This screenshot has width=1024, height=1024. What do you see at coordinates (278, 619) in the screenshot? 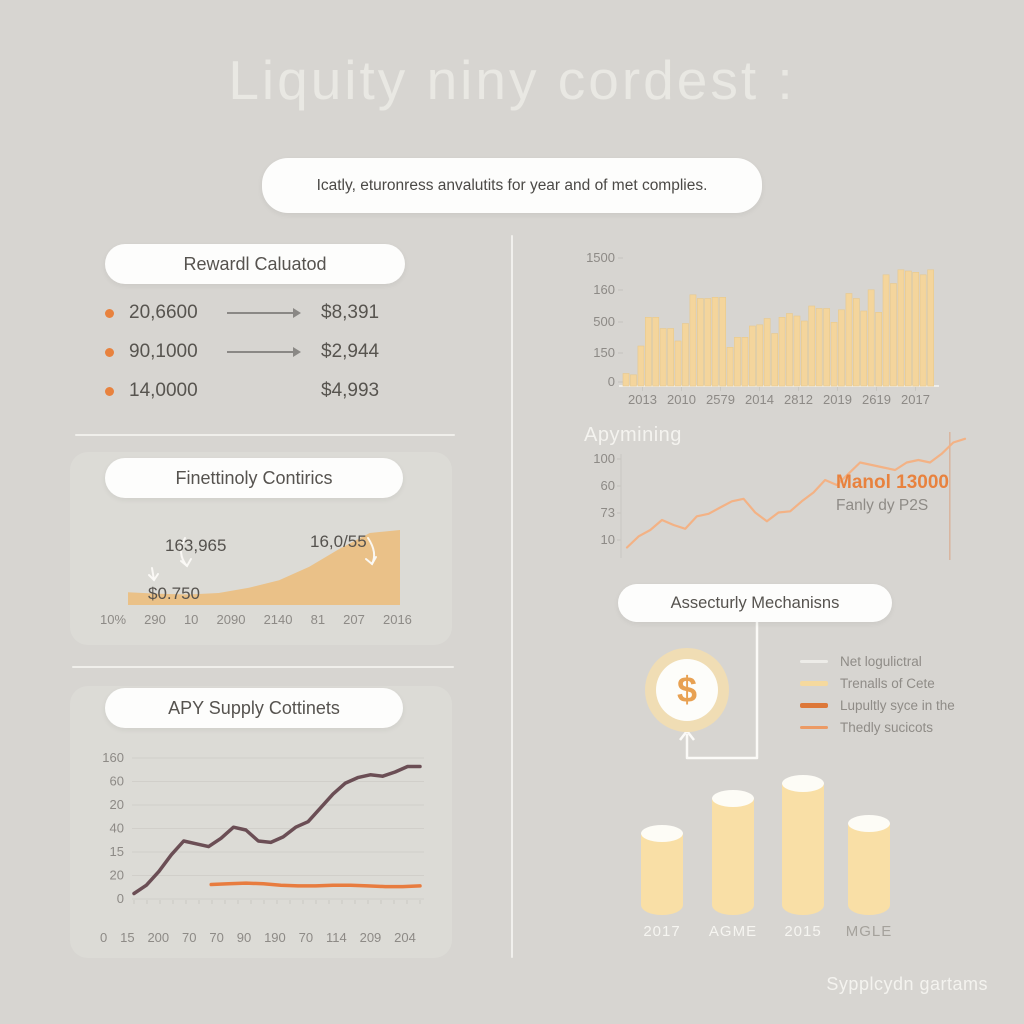
I see `x-tick-label: 2140` at bounding box center [278, 619].